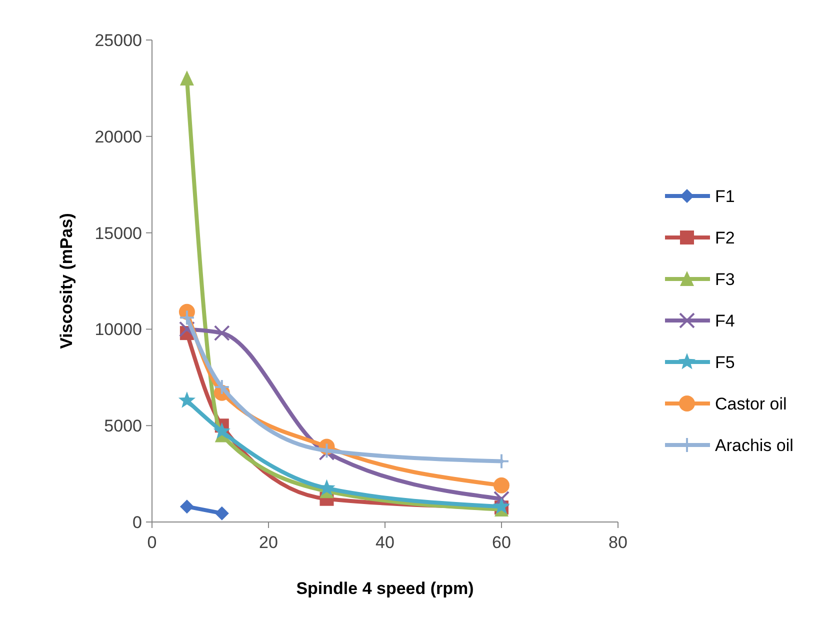 The height and width of the screenshot is (620, 821). I want to click on legend-label: F1, so click(725, 196).